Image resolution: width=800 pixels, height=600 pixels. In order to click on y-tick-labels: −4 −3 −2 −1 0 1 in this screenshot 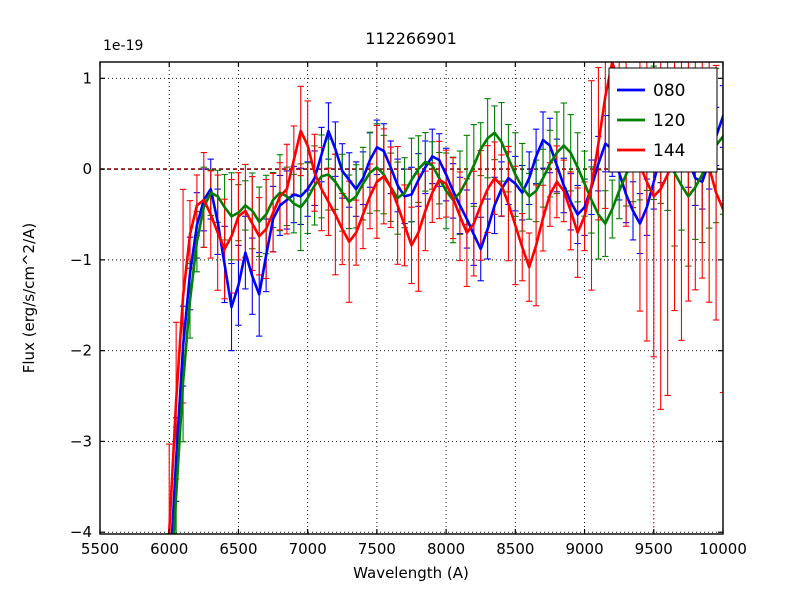, I will do `click(81, 305)`.